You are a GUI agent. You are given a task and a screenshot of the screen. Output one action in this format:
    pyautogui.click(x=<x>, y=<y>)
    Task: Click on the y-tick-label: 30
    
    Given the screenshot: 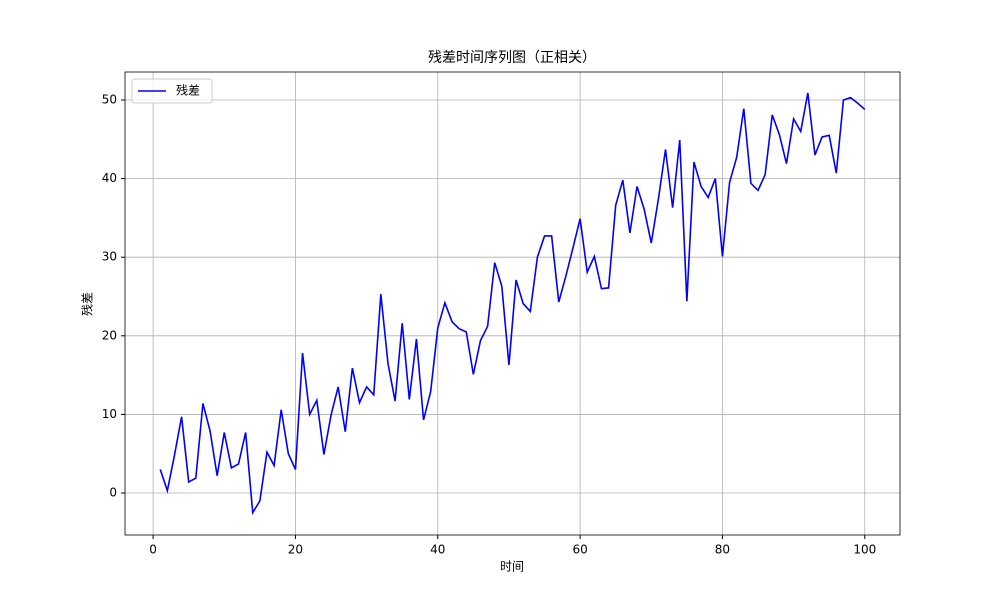 What is the action you would take?
    pyautogui.click(x=109, y=257)
    